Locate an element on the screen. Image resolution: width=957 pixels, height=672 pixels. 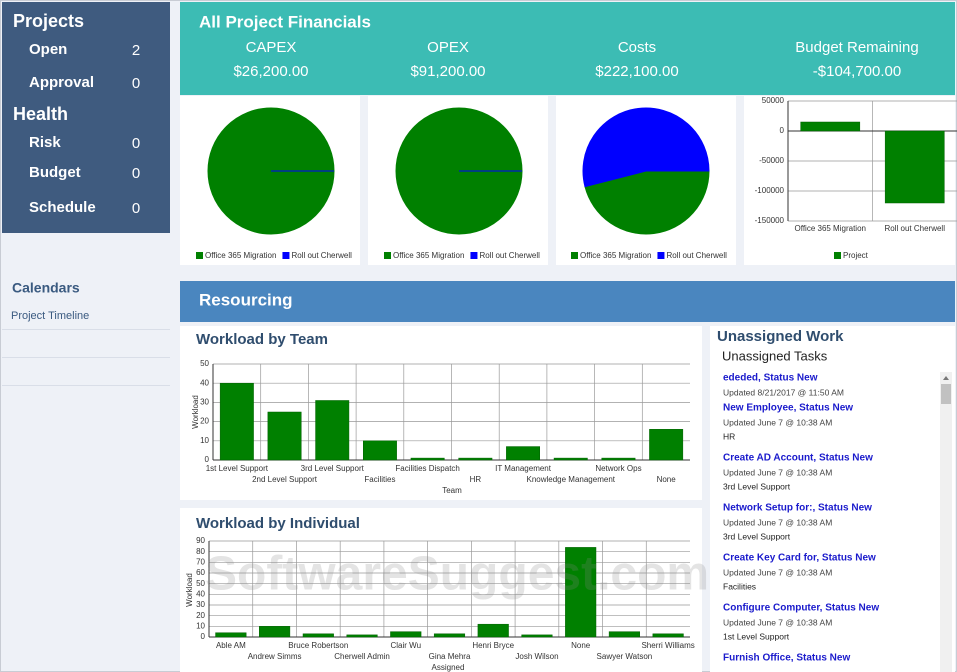
metric-value: $91,200.00 is located at coordinates (447, 71).